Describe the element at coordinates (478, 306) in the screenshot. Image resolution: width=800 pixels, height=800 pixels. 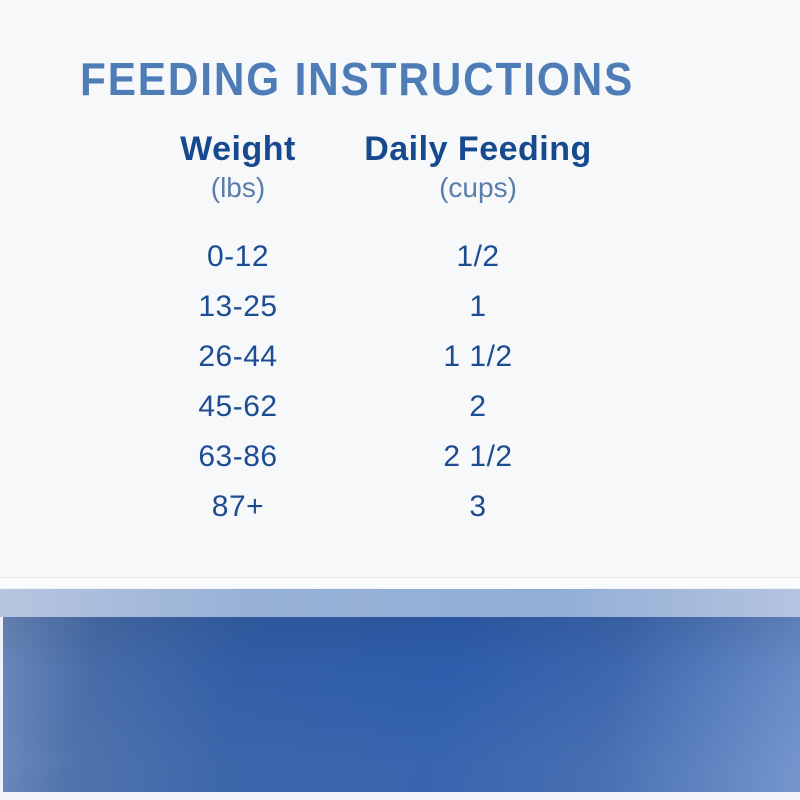
I see `daily-cups: 1` at that location.